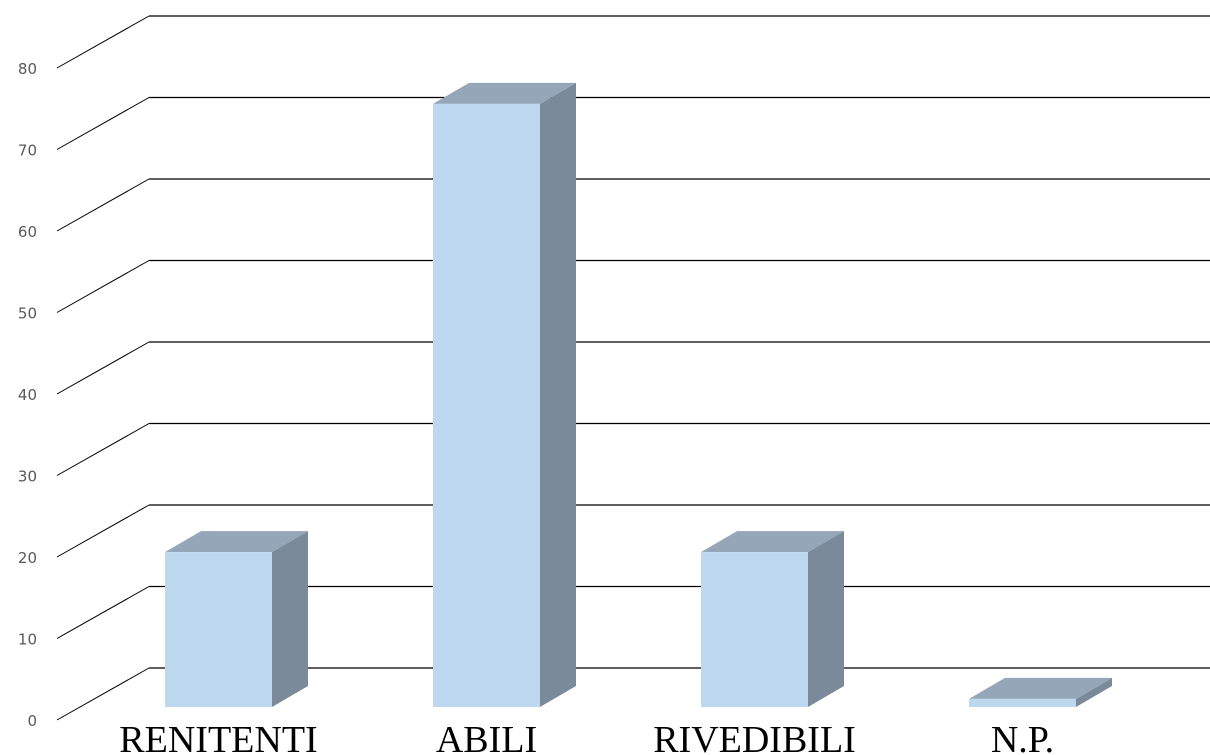 The height and width of the screenshot is (755, 1210). I want to click on y-tick-label: 30, so click(27, 477).